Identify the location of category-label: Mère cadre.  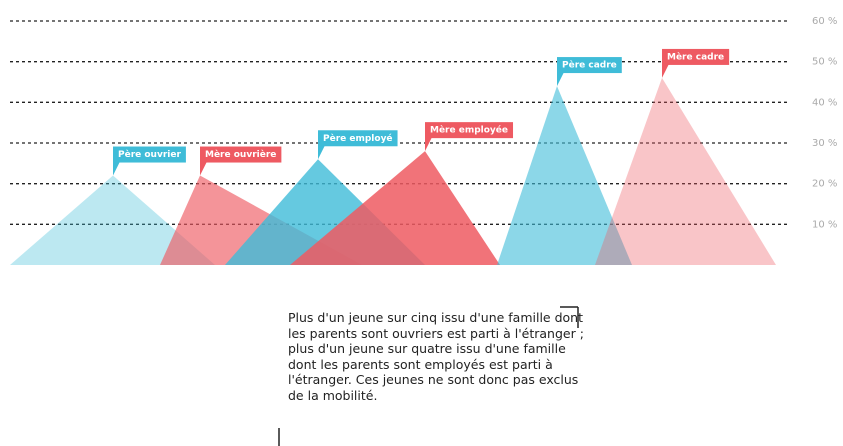
(695, 56).